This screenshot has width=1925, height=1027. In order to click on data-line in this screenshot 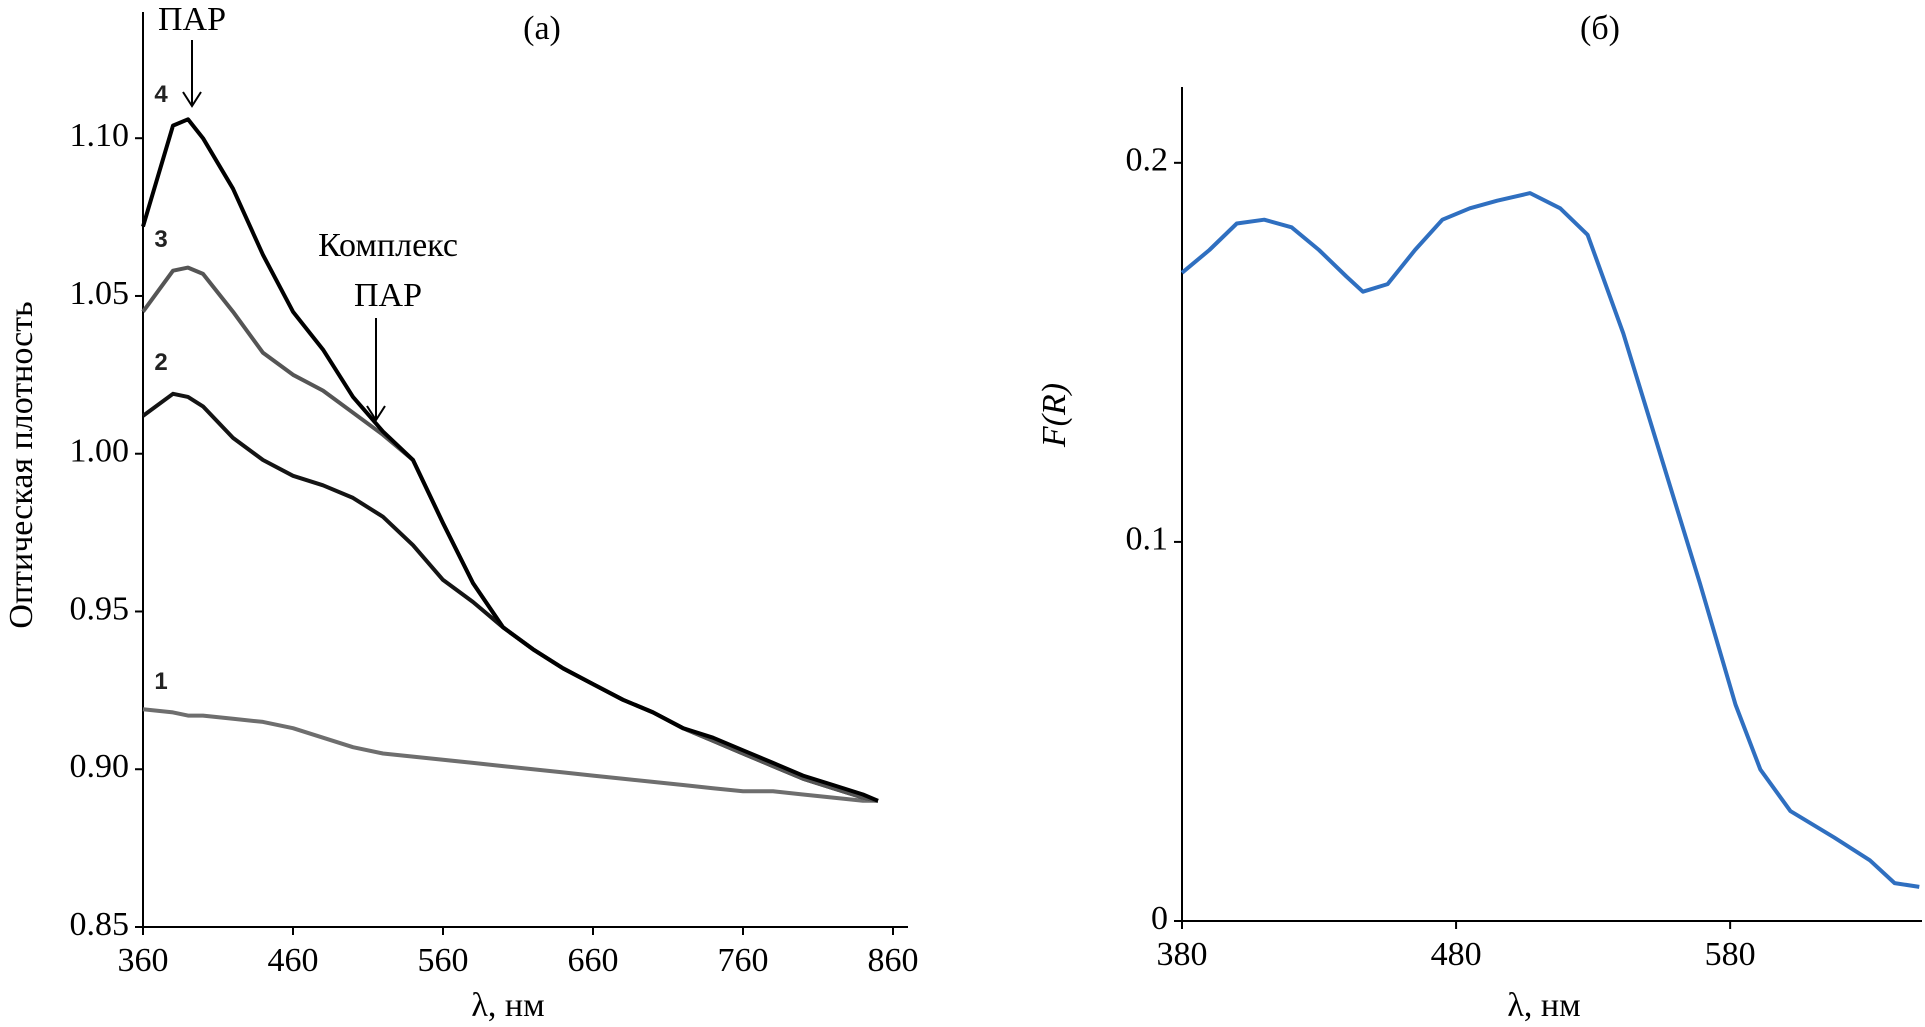, I will do `click(510, 755)`.